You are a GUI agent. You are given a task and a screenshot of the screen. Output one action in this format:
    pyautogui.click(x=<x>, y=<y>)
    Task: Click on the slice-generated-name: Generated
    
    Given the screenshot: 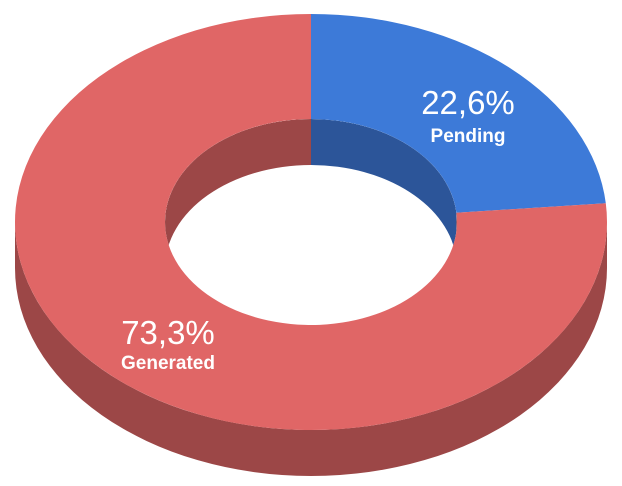 What is the action you would take?
    pyautogui.click(x=168, y=363)
    